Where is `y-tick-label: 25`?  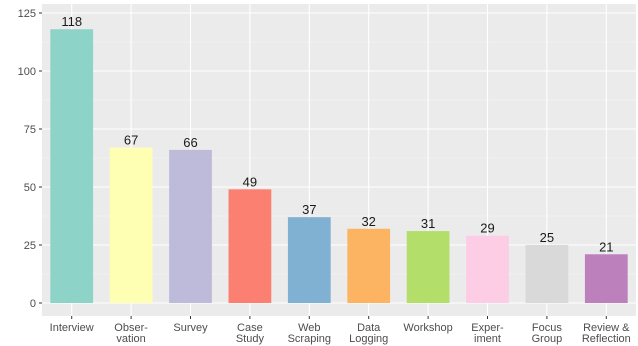 y-tick-label: 25 is located at coordinates (30, 246).